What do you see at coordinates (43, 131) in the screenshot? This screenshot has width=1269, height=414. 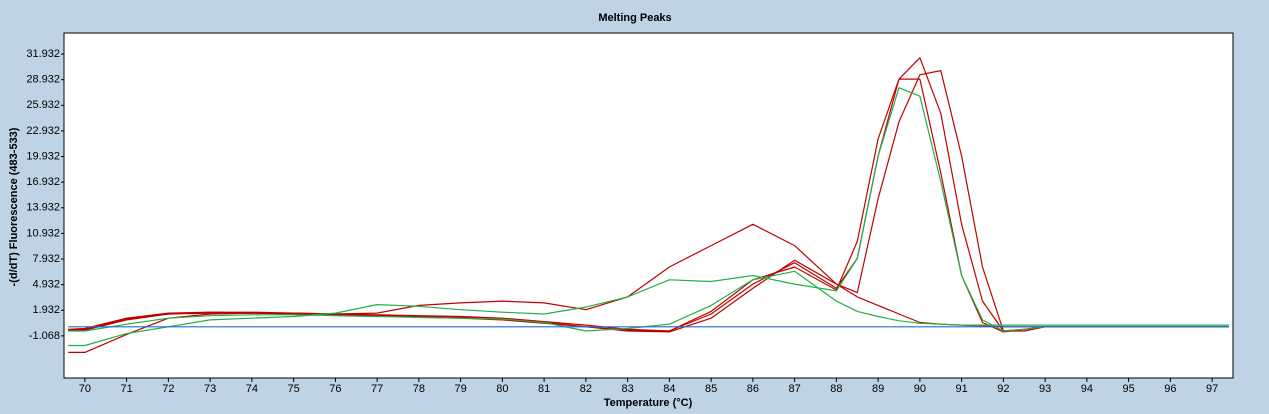 I see `y-tick-label: 22.932` at bounding box center [43, 131].